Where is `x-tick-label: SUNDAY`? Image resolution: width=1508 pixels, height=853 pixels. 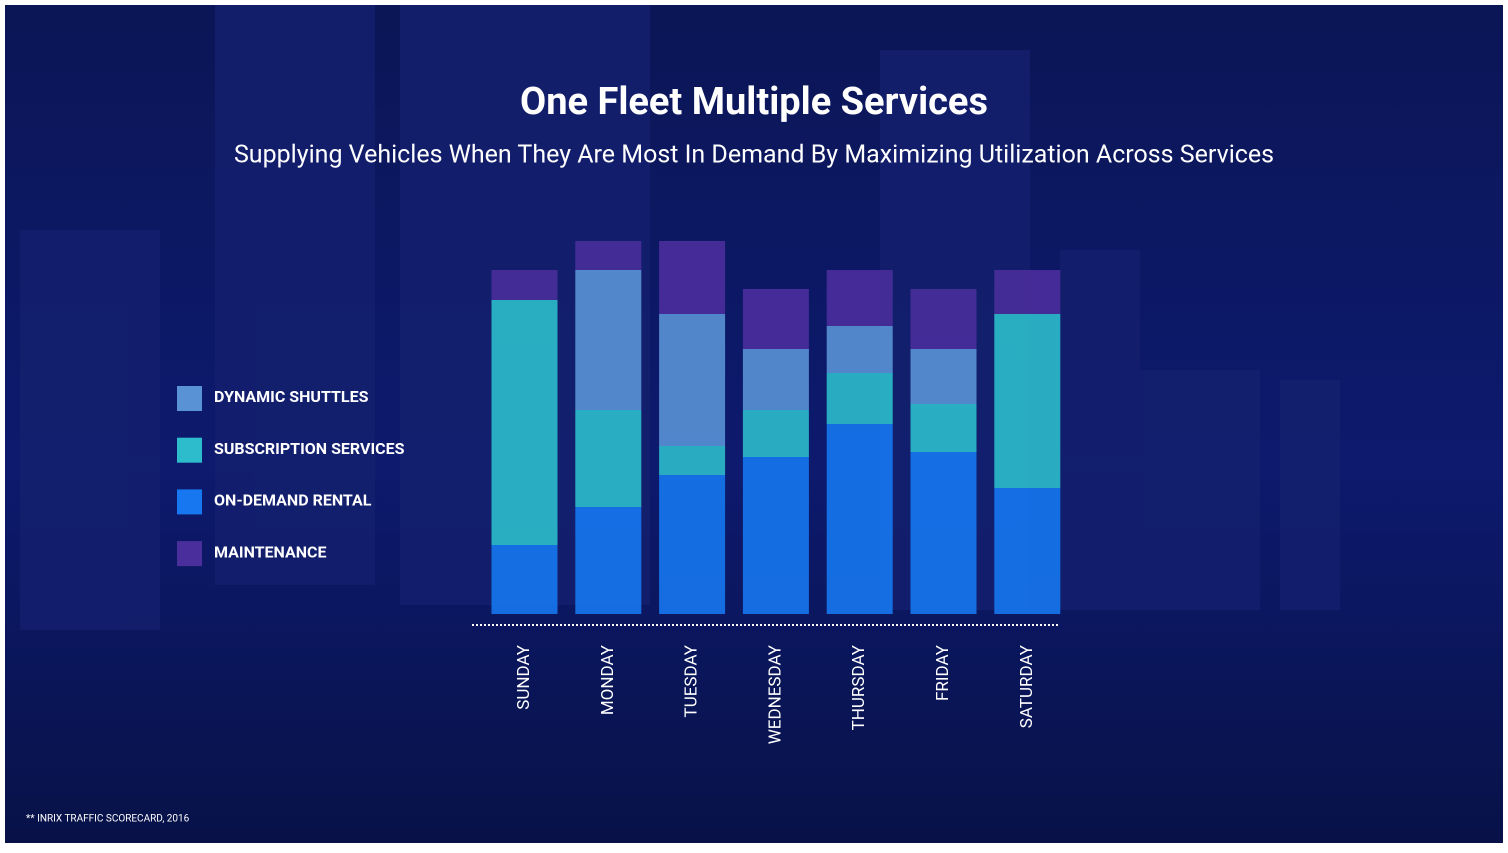
x-tick-label: SUNDAY is located at coordinates (524, 677).